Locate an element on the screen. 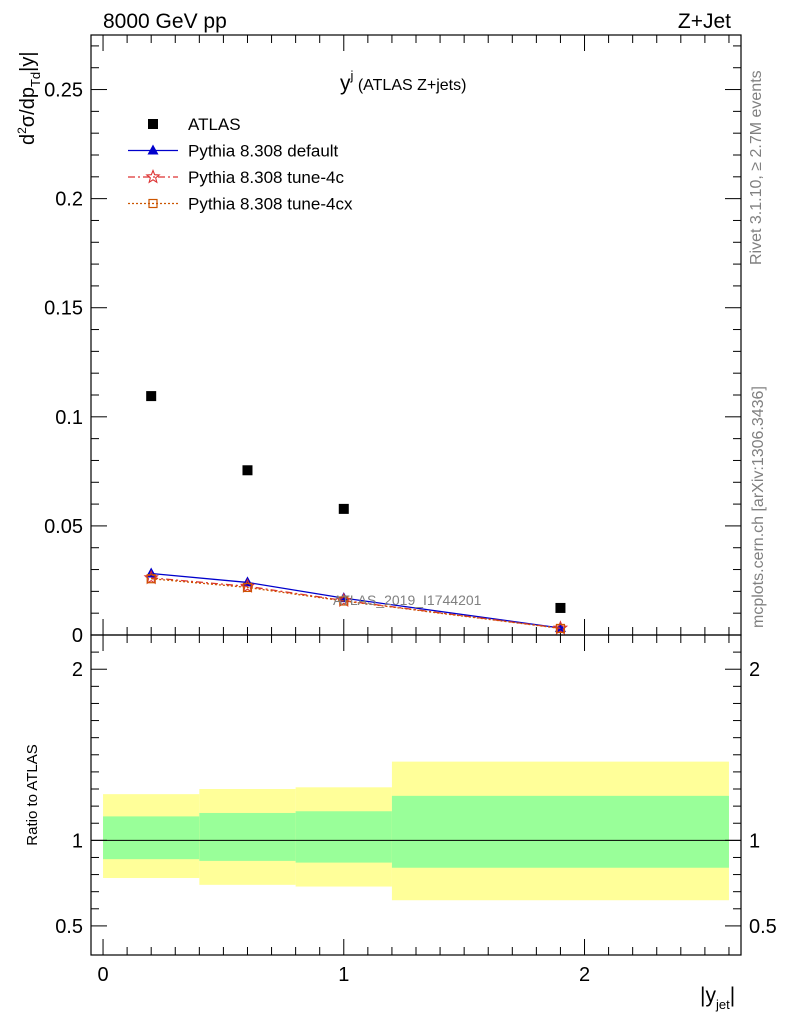  series-line-pythia-8-308-tune-4c is located at coordinates (356, 603).